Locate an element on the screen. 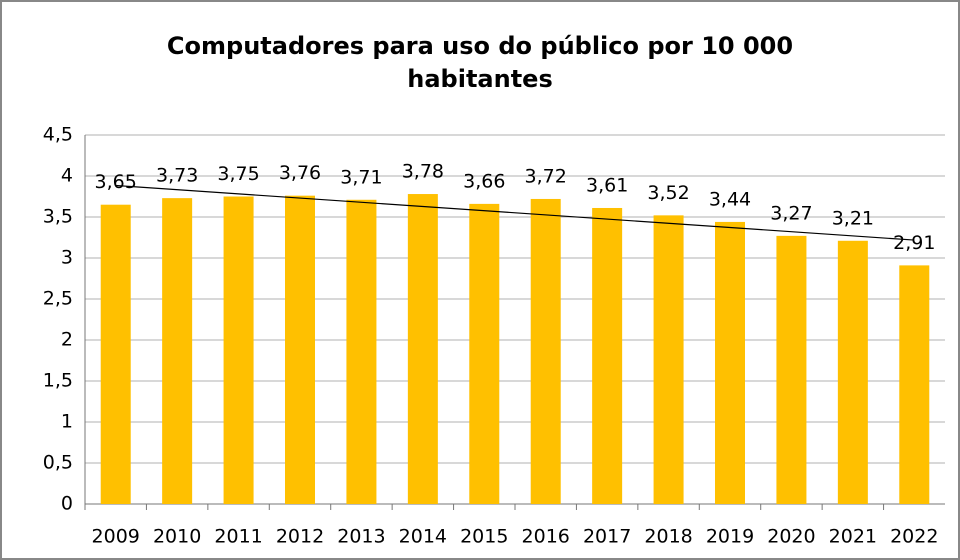  x-tick-label: 2010 is located at coordinates (177, 537).